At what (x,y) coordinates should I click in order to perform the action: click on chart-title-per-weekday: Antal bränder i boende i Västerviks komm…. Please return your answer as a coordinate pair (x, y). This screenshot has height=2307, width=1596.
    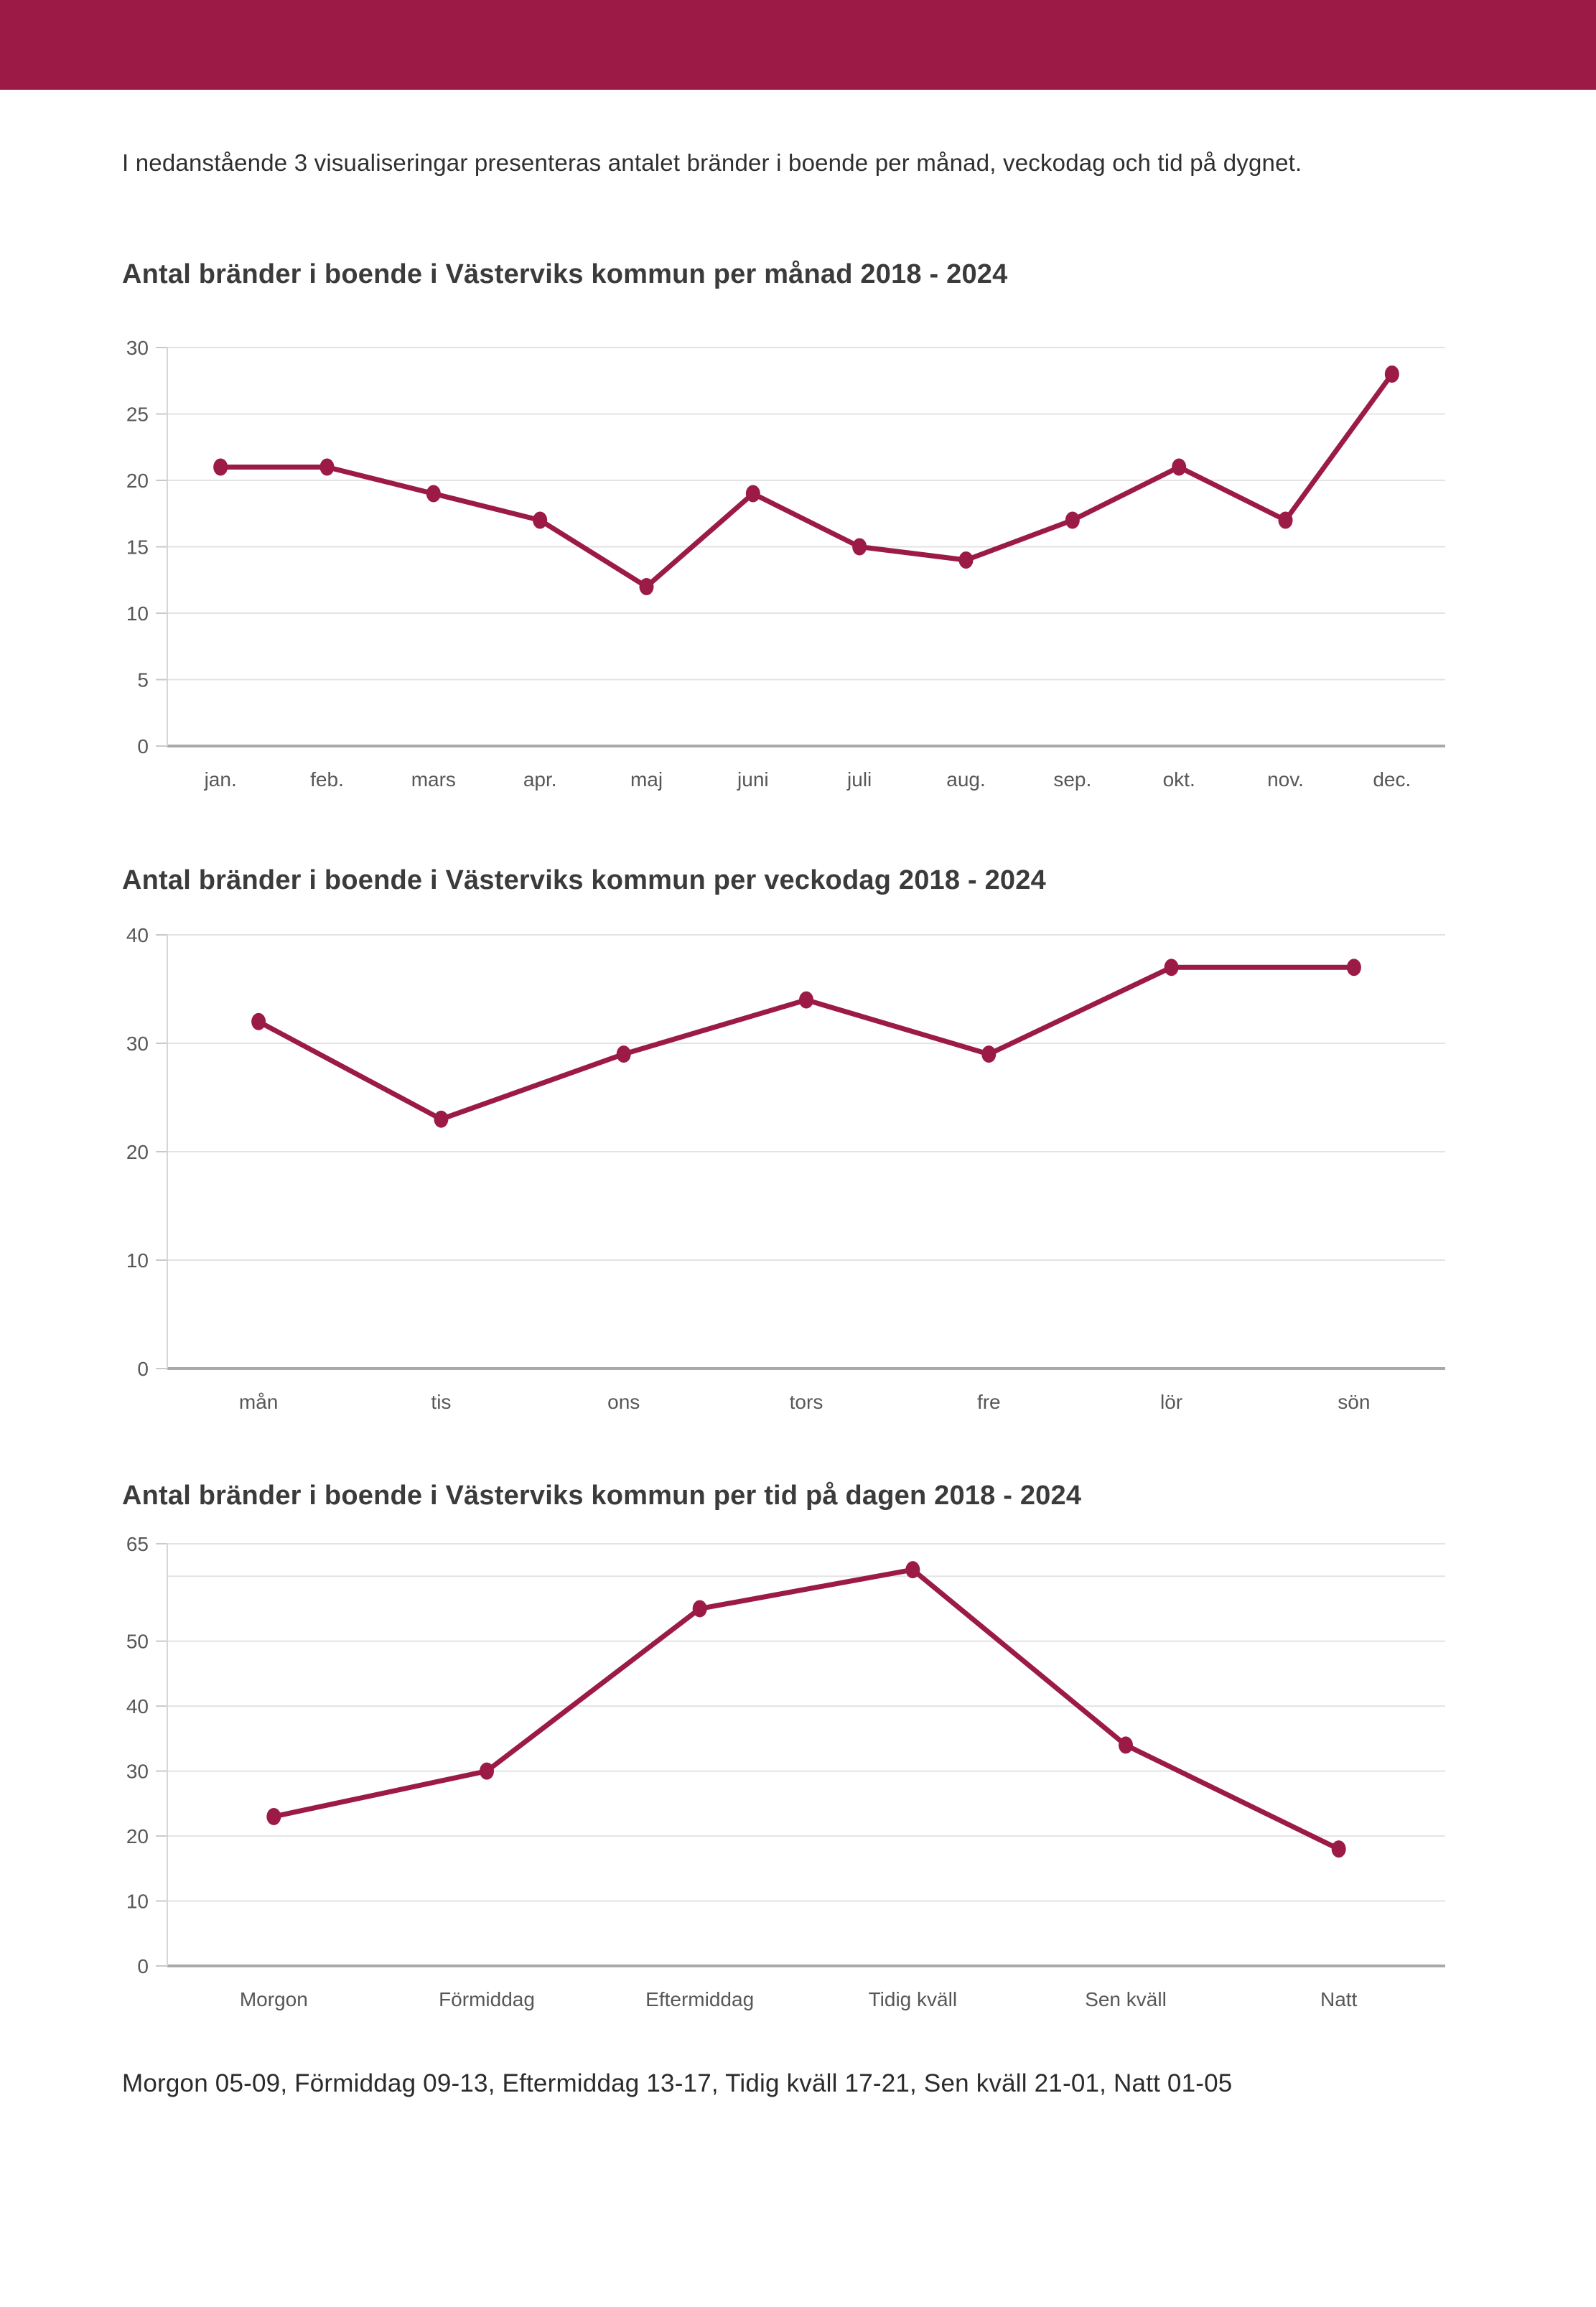
    Looking at the image, I should click on (584, 880).